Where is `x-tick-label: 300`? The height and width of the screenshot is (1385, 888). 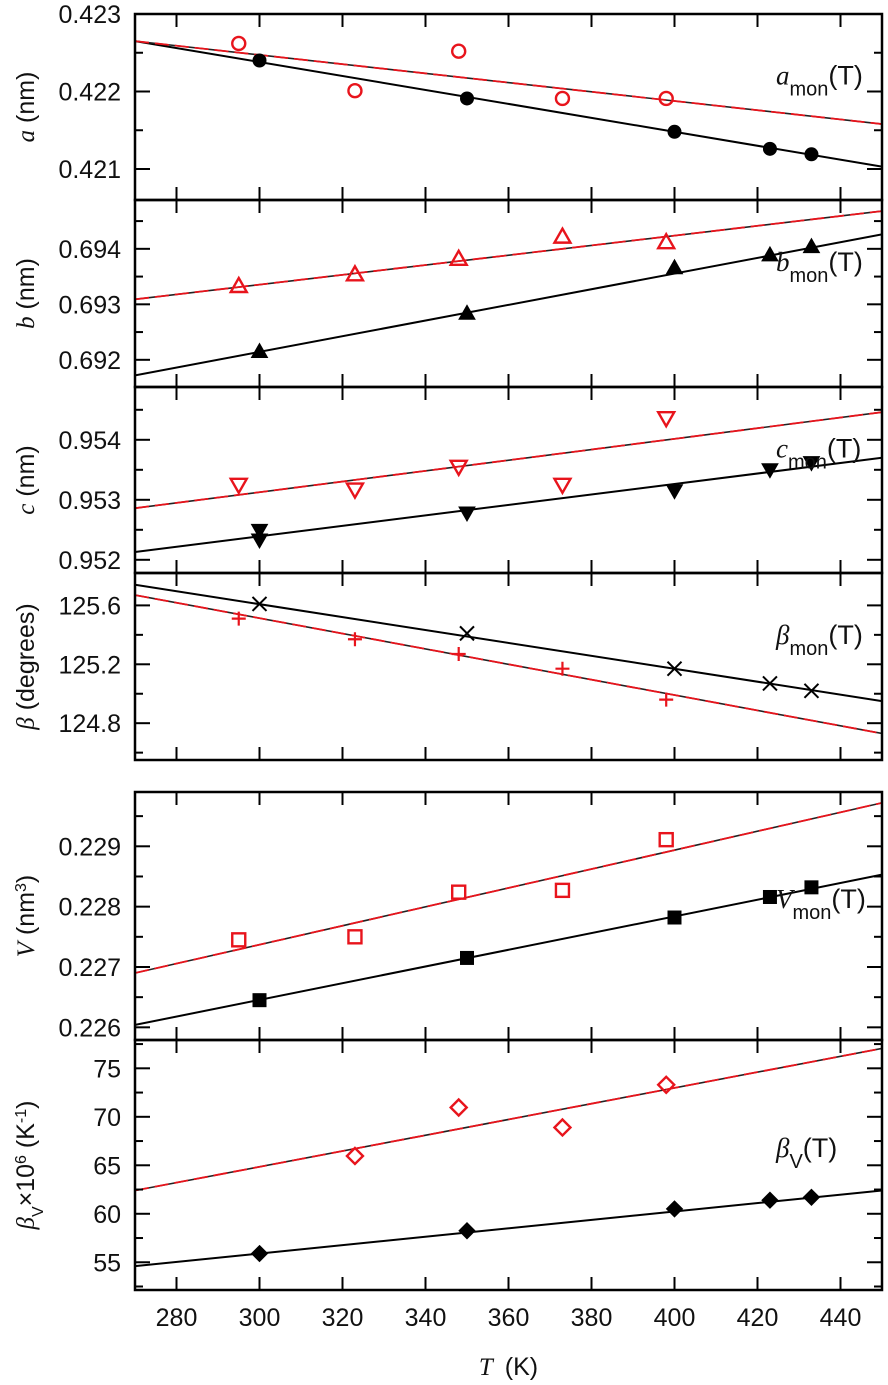
x-tick-label: 300 is located at coordinates (260, 1318).